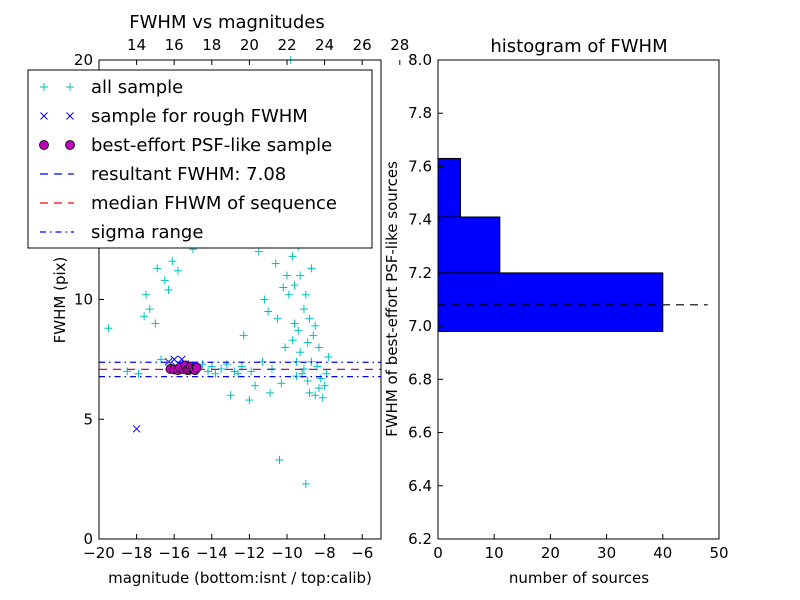 Image resolution: width=800 pixels, height=600 pixels. What do you see at coordinates (212, 553) in the screenshot?
I see `x-tick-label: −14` at bounding box center [212, 553].